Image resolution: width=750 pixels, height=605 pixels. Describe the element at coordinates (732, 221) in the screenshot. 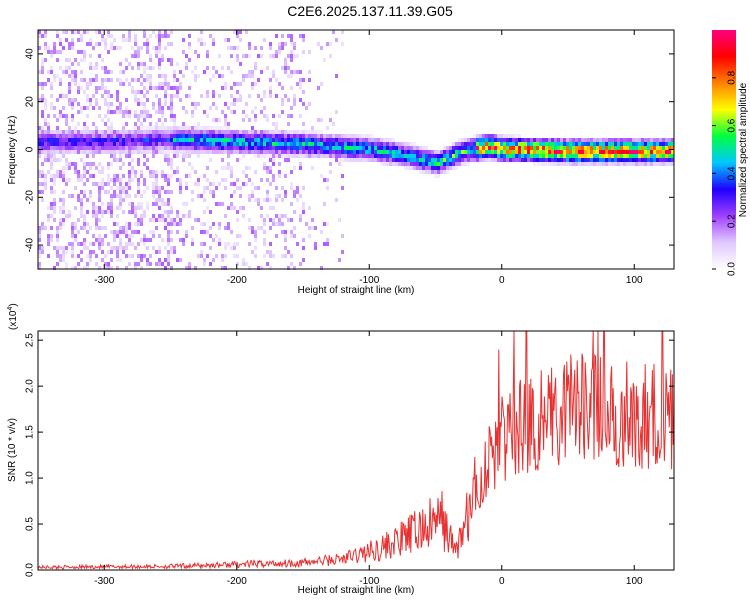

I see `colorbar-tick-label: 0.2` at that location.